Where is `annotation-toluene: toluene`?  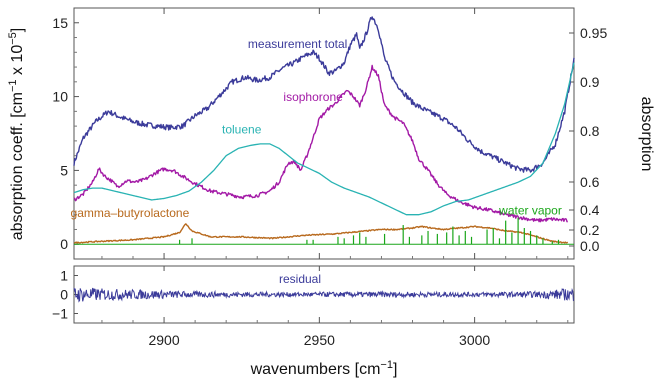 annotation-toluene: toluene is located at coordinates (242, 130).